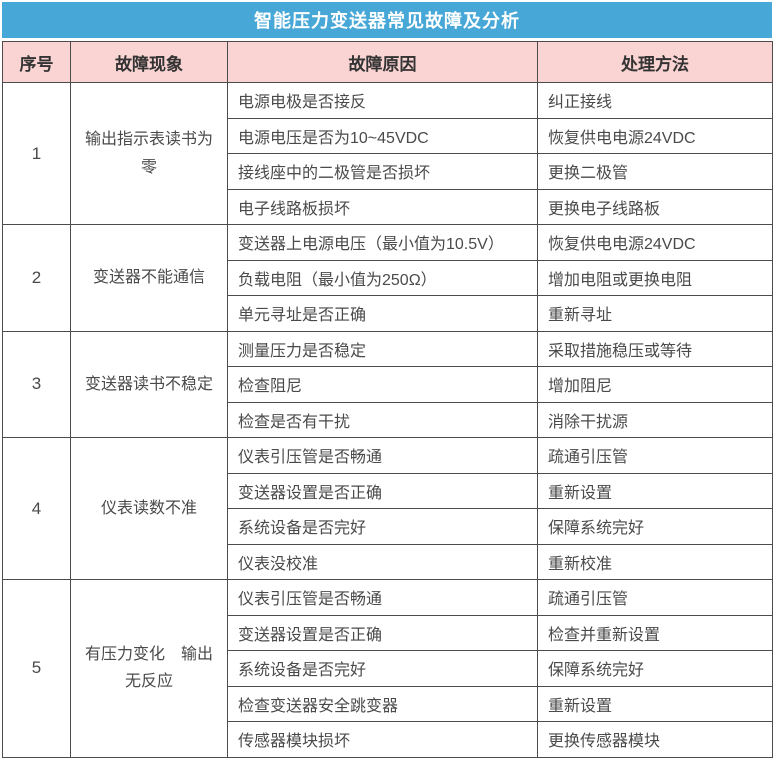  What do you see at coordinates (382, 348) in the screenshot?
I see `cause-cell: 测量压力是否稳定` at bounding box center [382, 348].